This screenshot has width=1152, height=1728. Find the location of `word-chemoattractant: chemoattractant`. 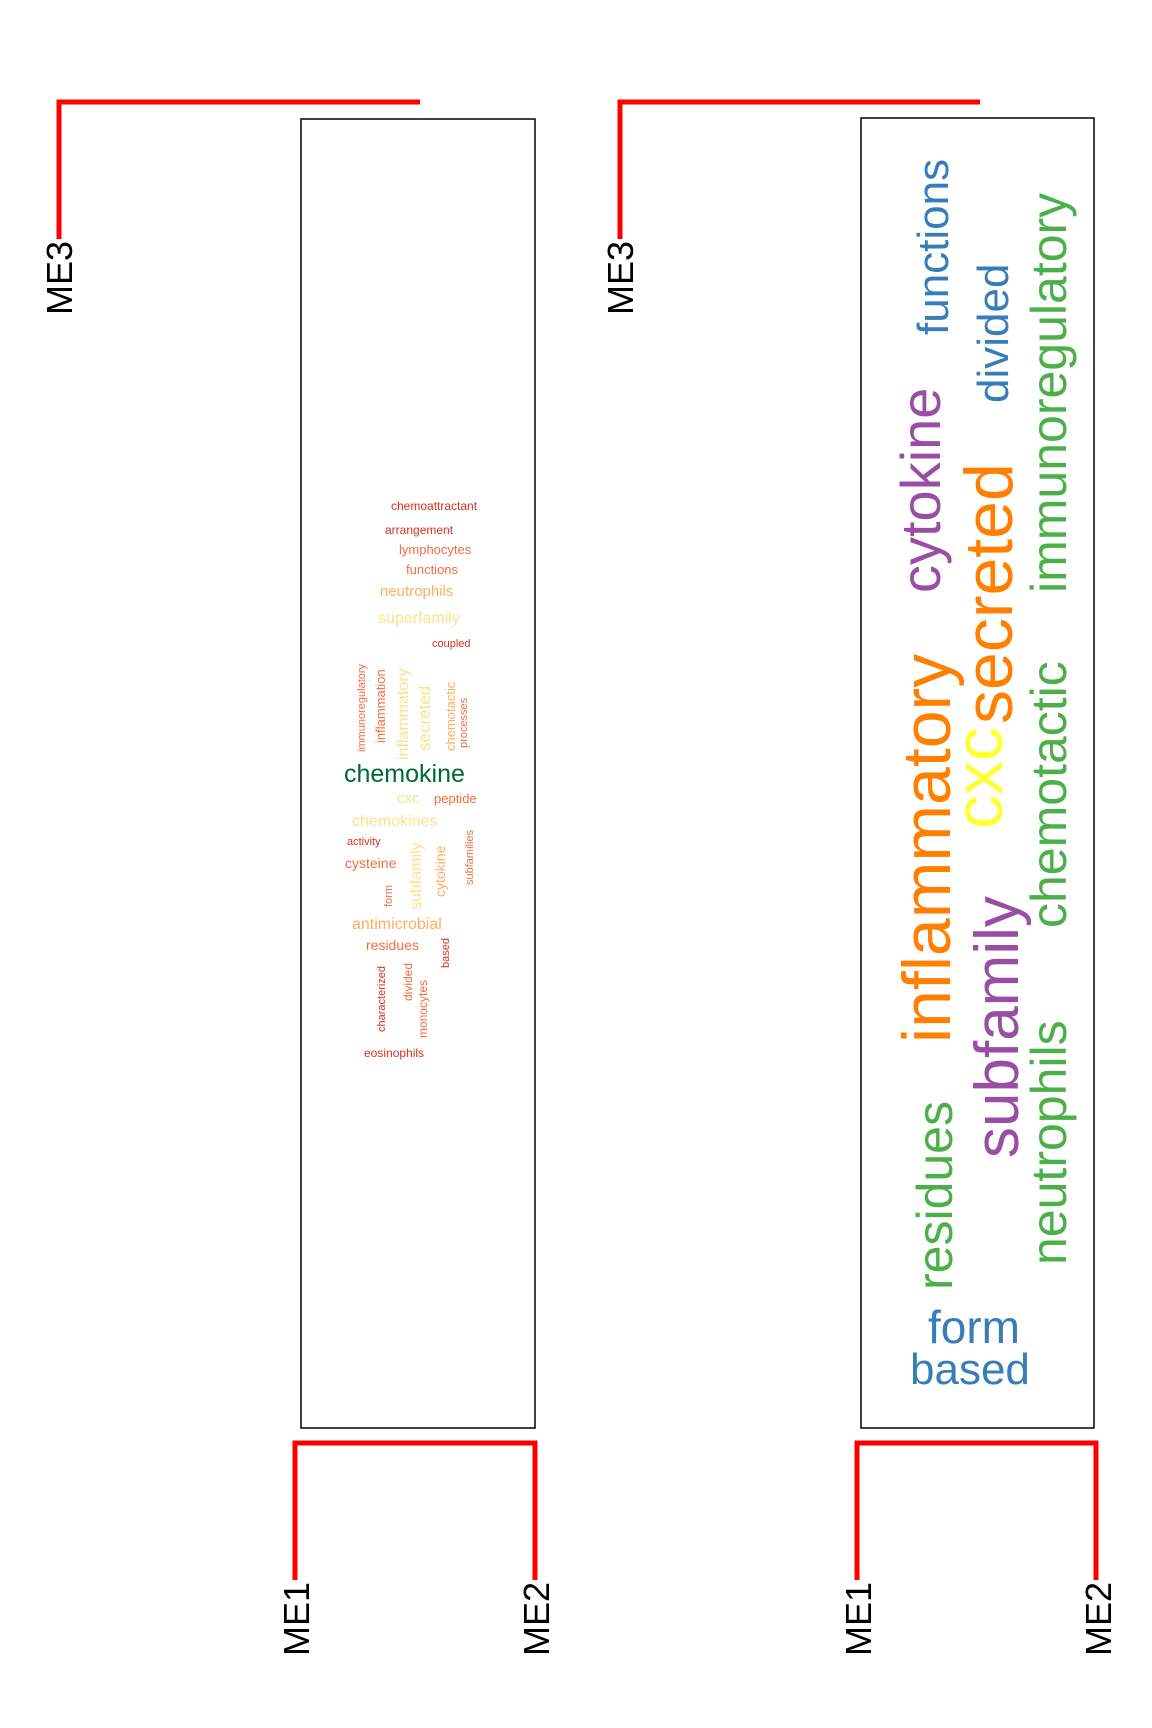

word-chemoattractant: chemoattractant is located at coordinates (434, 506).